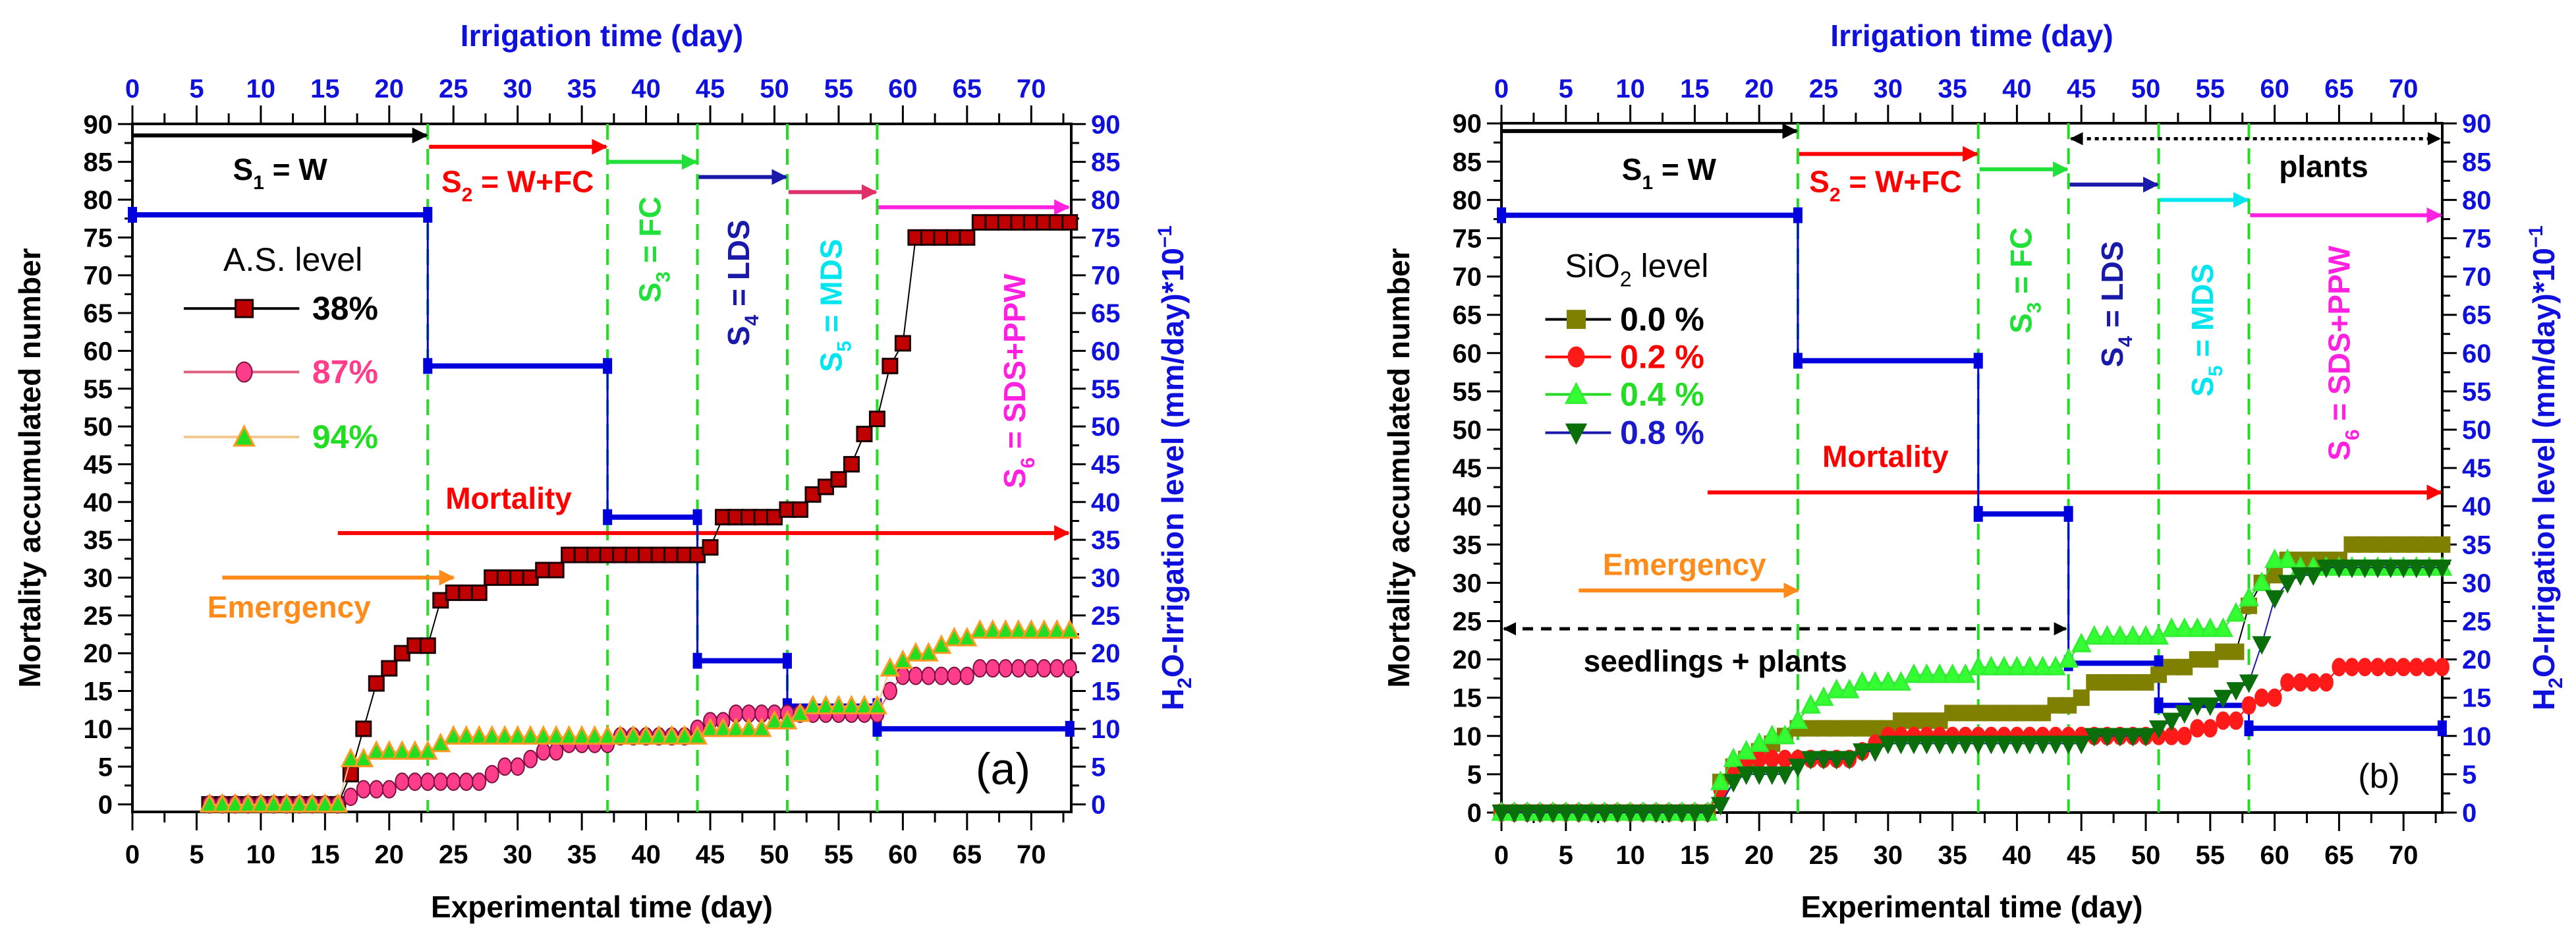 The image size is (2576, 947). What do you see at coordinates (1173, 462) in the screenshot?
I see `text-part: O-Irrigation level (mm/day)*10` at bounding box center [1173, 462].